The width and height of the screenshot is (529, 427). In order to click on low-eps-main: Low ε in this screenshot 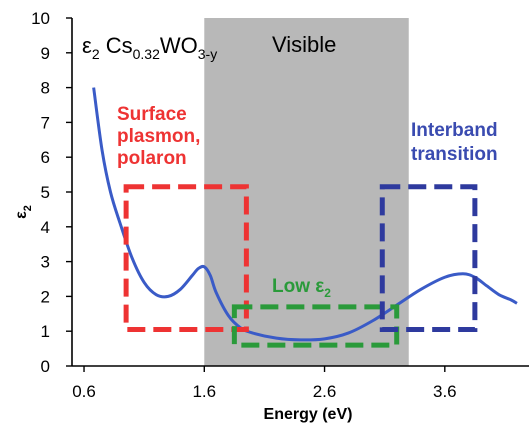, I will do `click(298, 286)`.